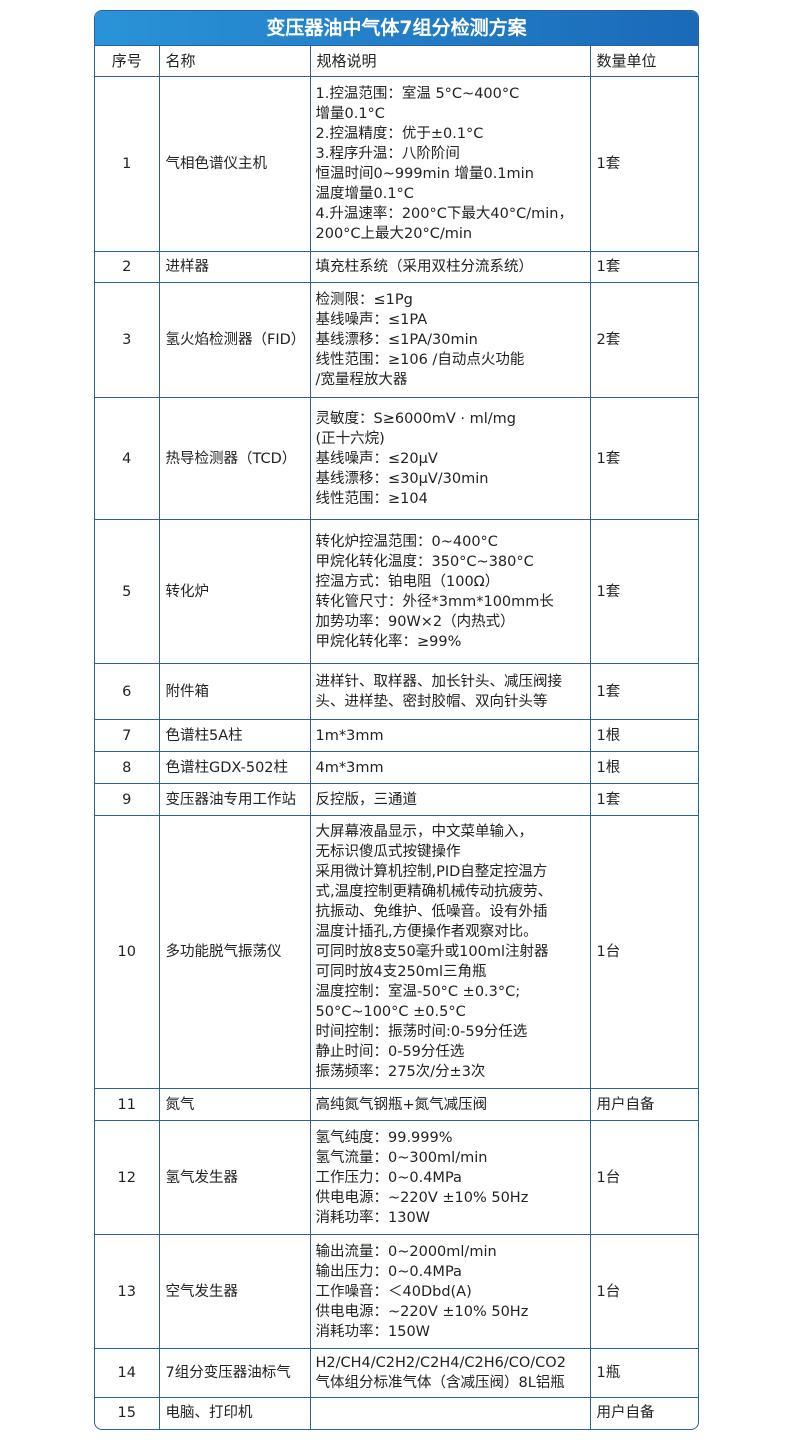 The image size is (790, 1440). I want to click on item-name: 多功能脱气振荡仪, so click(234, 952).